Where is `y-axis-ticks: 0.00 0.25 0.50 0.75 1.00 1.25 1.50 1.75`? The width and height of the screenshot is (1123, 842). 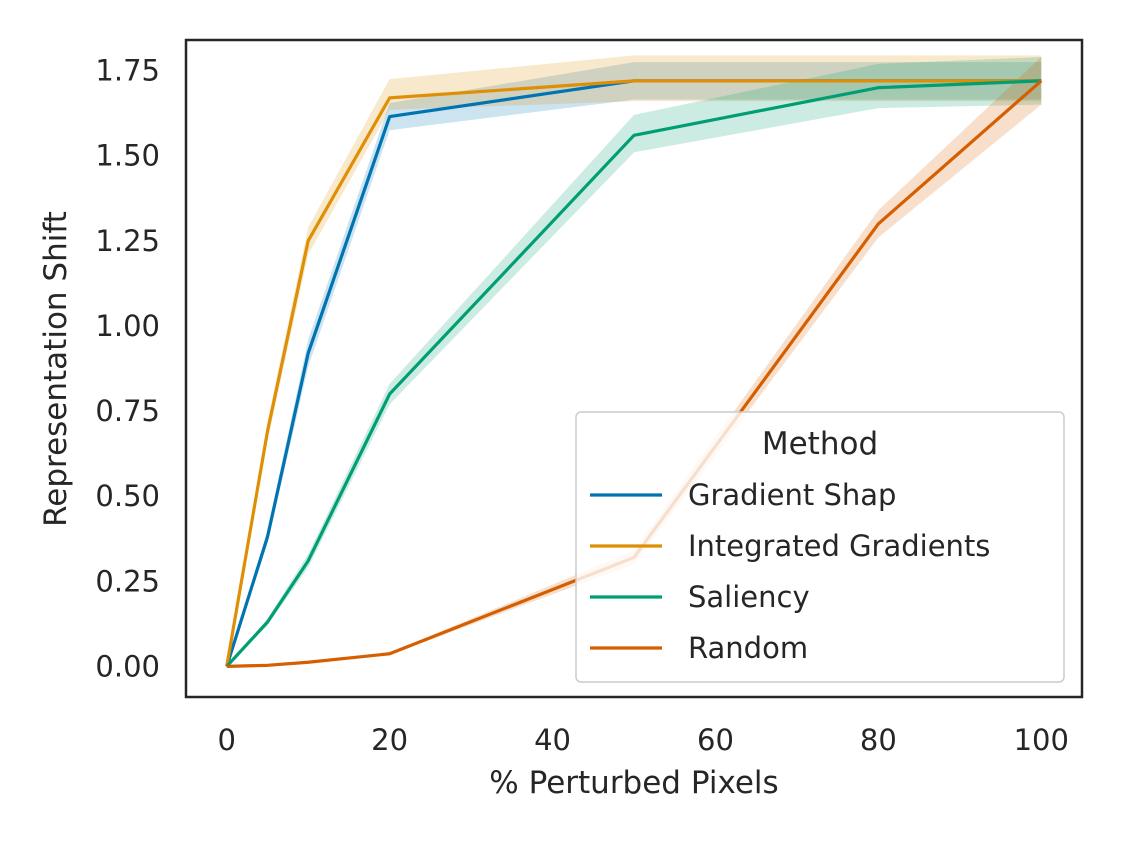 y-axis-ticks: 0.00 0.25 0.50 0.75 1.00 1.25 1.50 1.75 is located at coordinates (127, 369).